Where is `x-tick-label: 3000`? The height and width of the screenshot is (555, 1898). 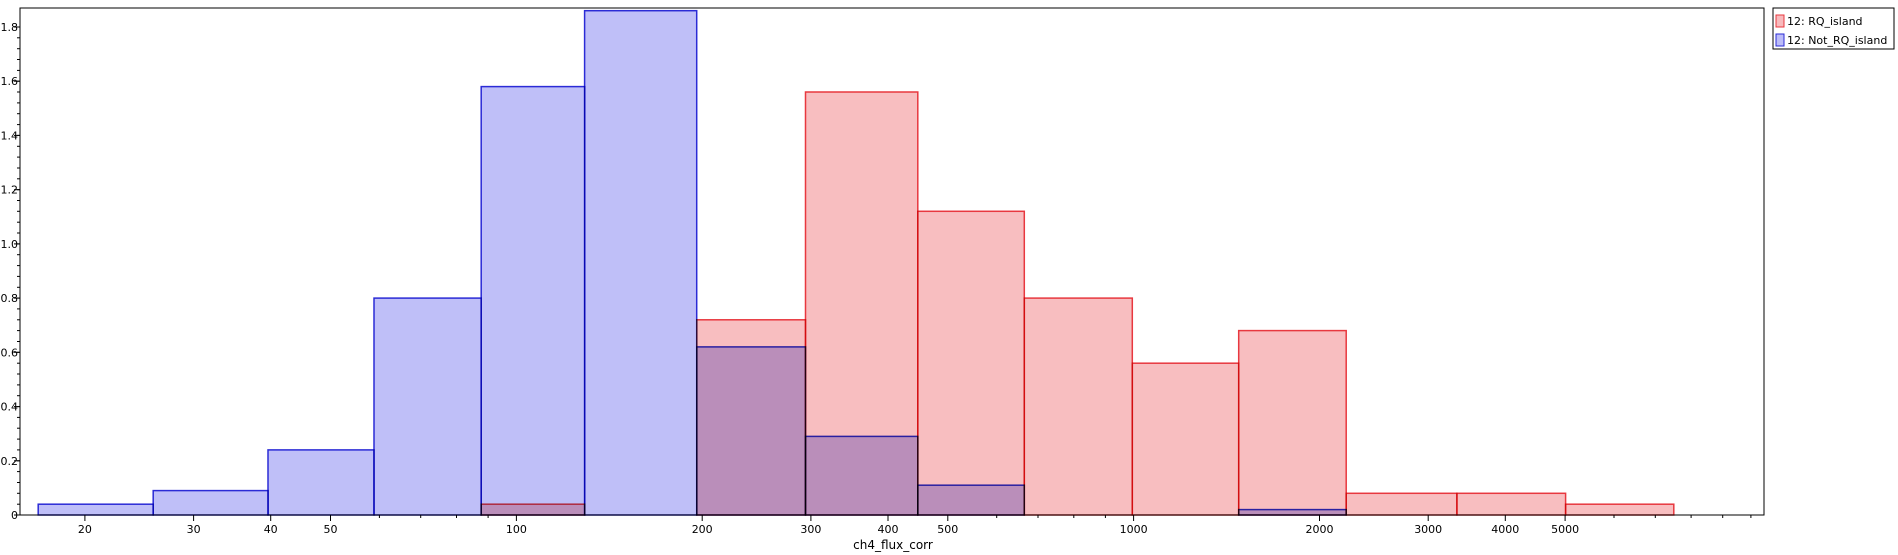
x-tick-label: 3000 is located at coordinates (1428, 529).